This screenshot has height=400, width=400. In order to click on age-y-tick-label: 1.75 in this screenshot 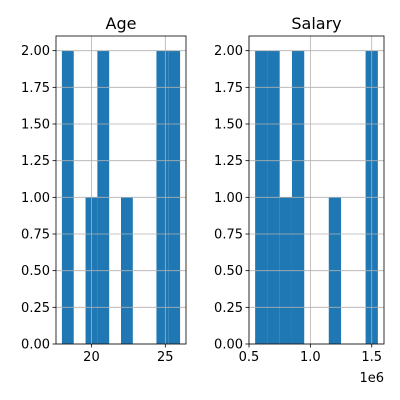, I will do `click(35, 88)`.